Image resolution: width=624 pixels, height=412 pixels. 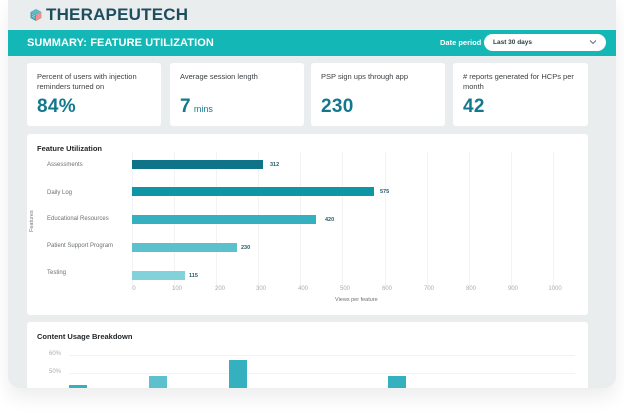 I want to click on bar-value: 575, so click(x=385, y=192).